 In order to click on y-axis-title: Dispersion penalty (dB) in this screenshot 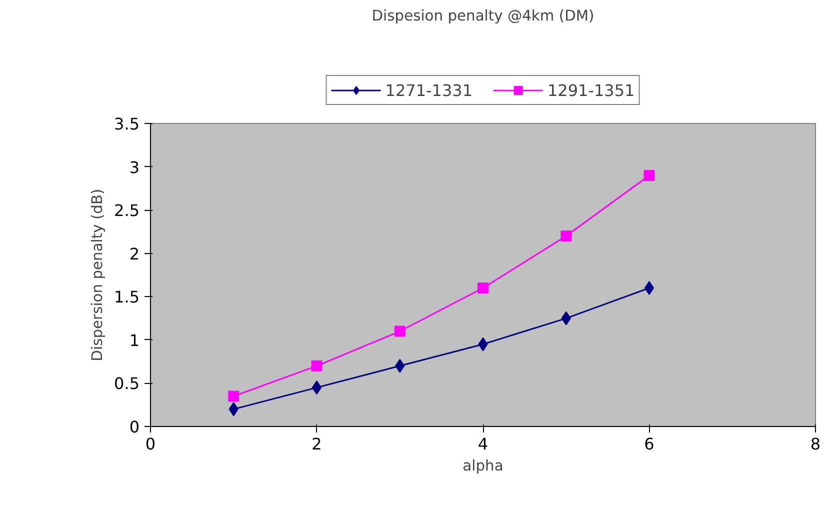, I will do `click(97, 275)`.